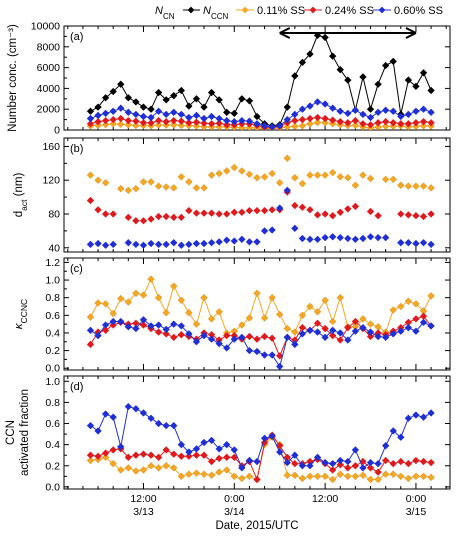  What do you see at coordinates (21, 195) in the screenshot?
I see `y-axis-title: dact (nm)` at bounding box center [21, 195].